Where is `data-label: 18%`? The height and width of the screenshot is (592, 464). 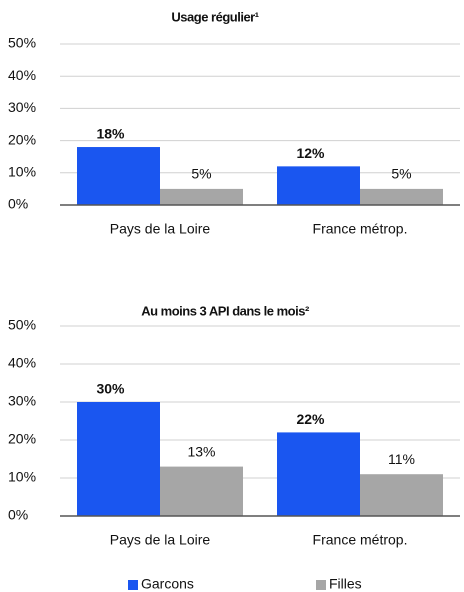 data-label: 18% is located at coordinates (110, 134).